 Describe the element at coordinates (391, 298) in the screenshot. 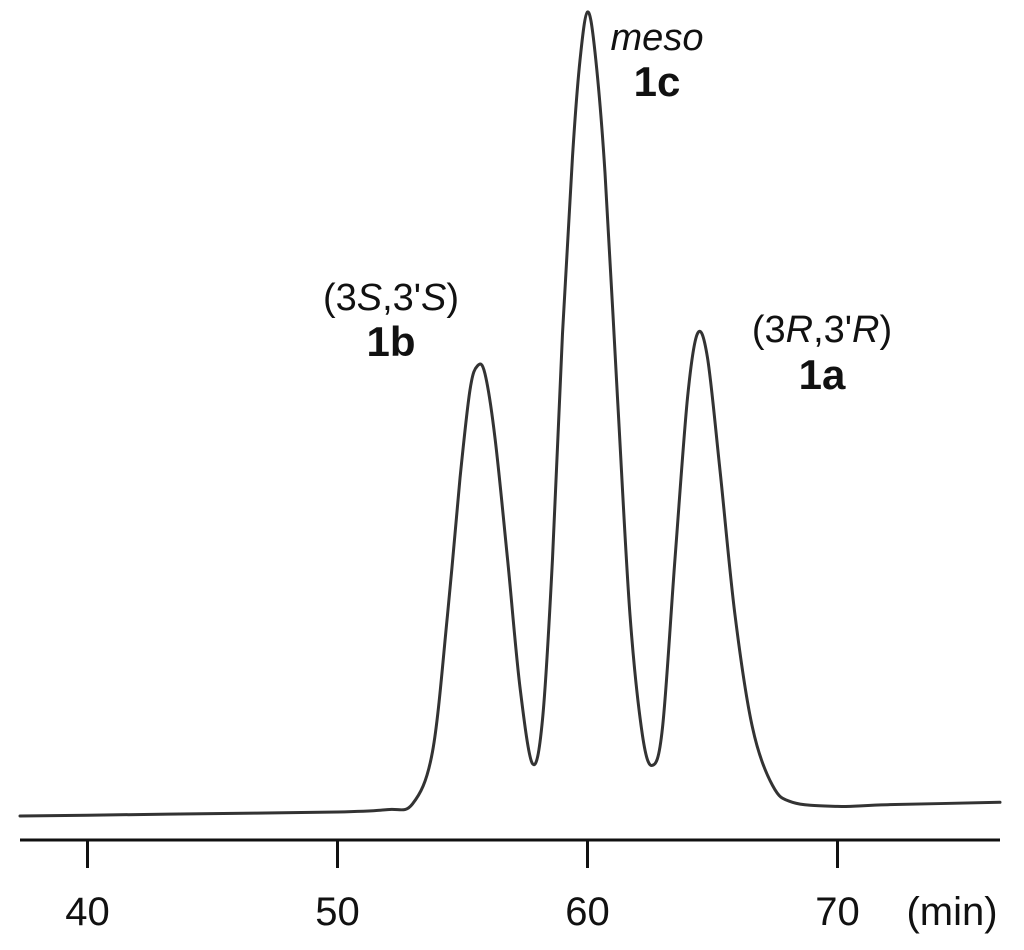

I see `peak-1b-configuration: (3S,3'S)` at that location.